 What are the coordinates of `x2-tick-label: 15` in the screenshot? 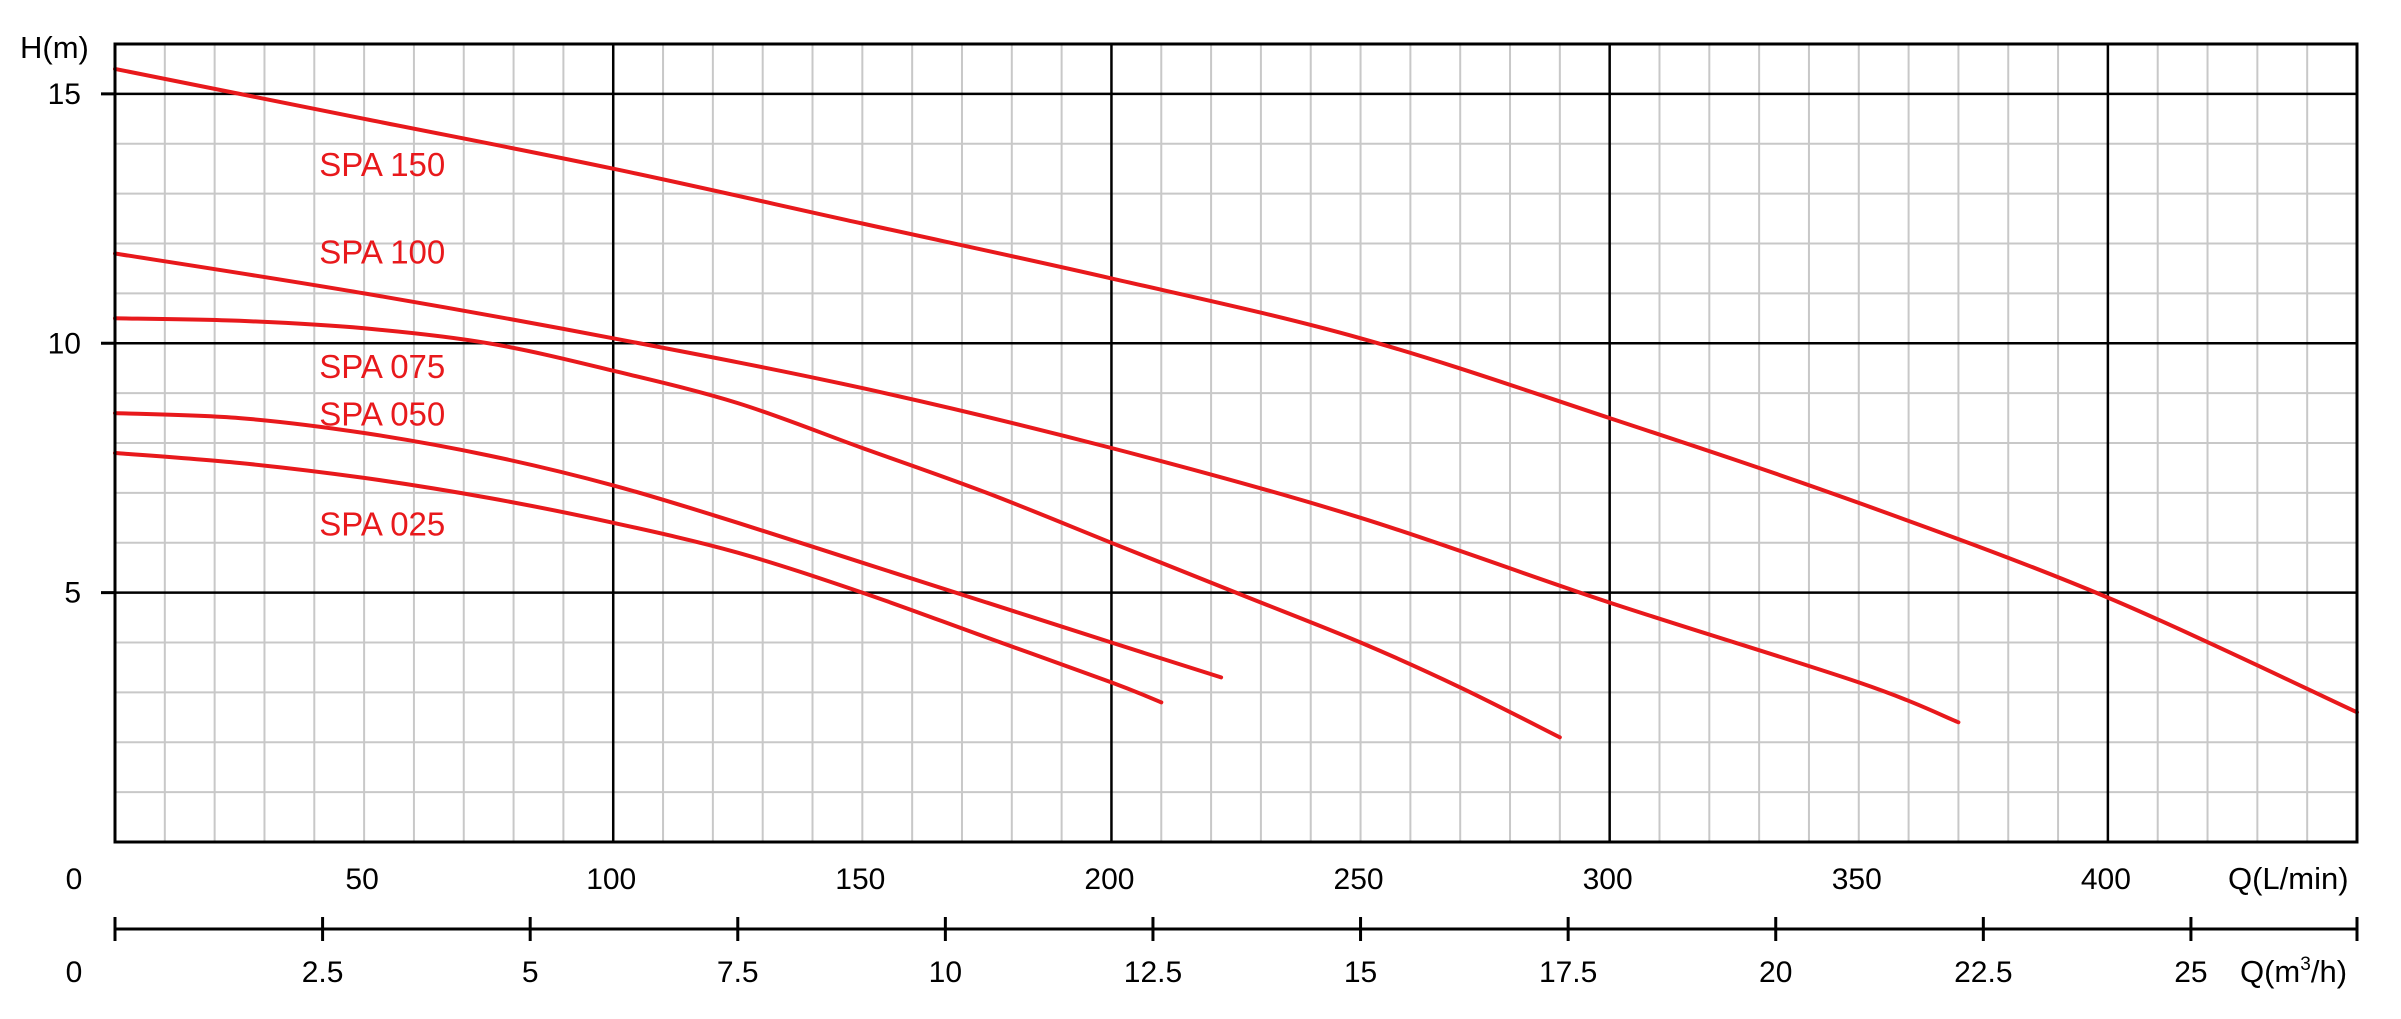 It's located at (1360, 972).